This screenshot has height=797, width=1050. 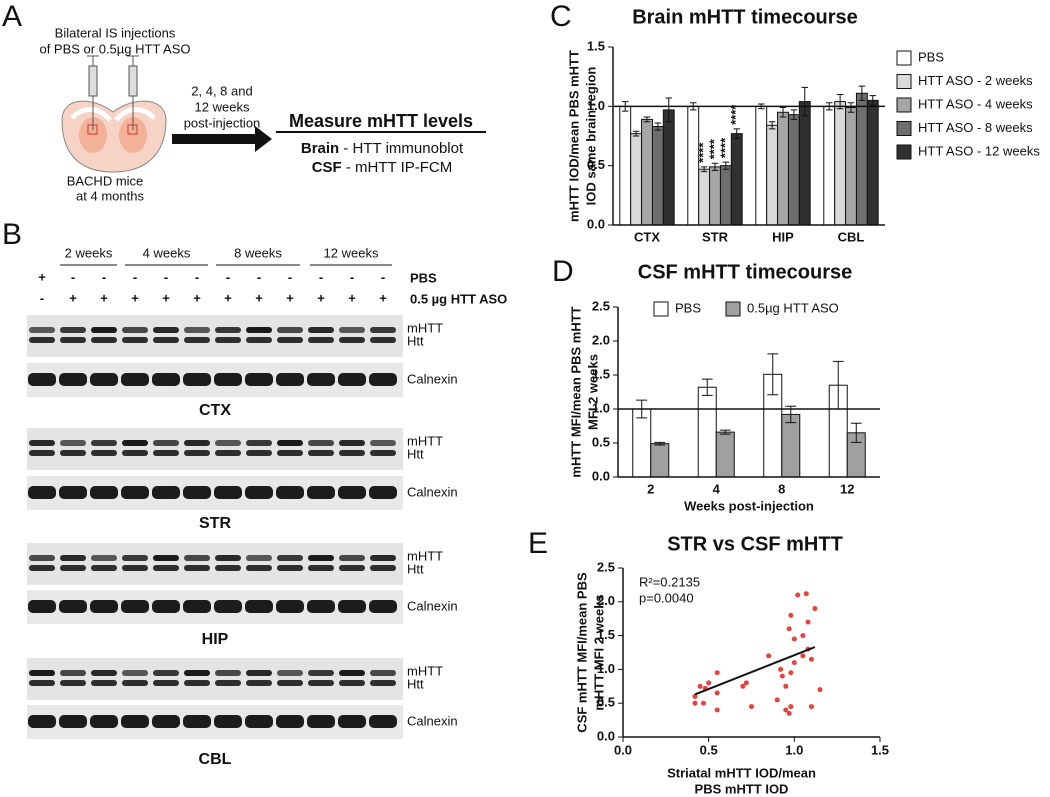 What do you see at coordinates (538, 543) in the screenshot?
I see `panel-letter: E` at bounding box center [538, 543].